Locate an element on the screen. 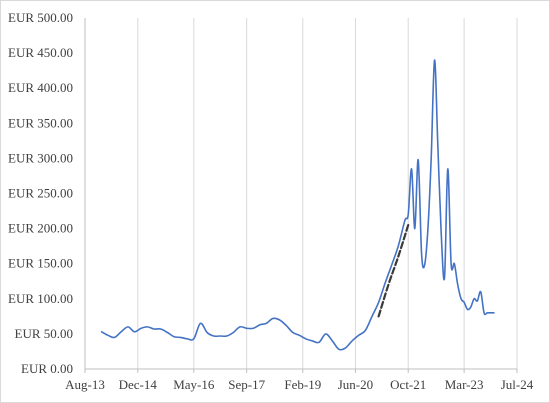  x-tick-label: Aug-13 is located at coordinates (85, 384).